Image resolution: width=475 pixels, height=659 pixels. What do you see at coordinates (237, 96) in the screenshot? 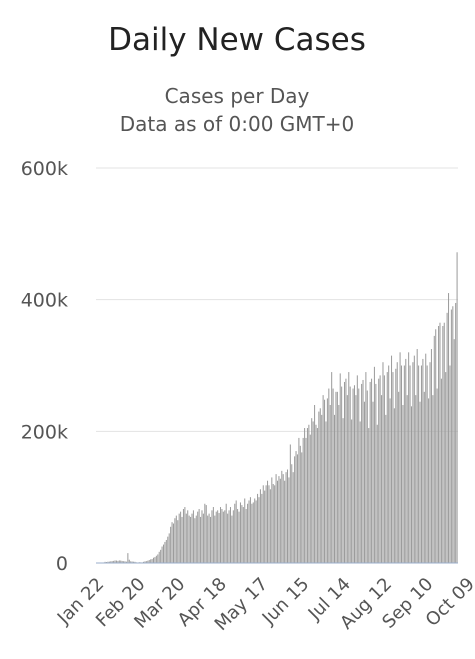
I see `chart-subtitle-line-1: Cases per Day` at bounding box center [237, 96].